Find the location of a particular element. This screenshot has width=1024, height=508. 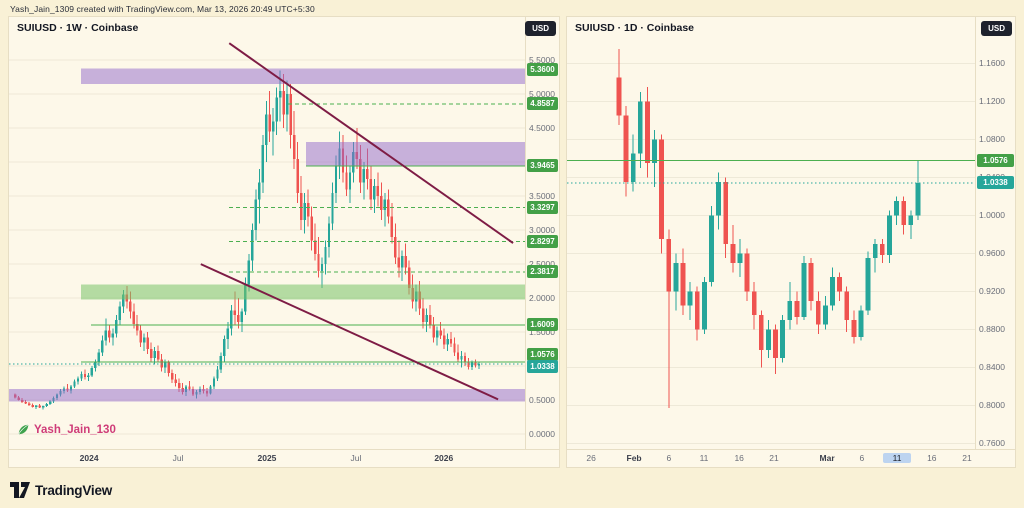

y-axis-tick: 0.8800 is located at coordinates (992, 329).